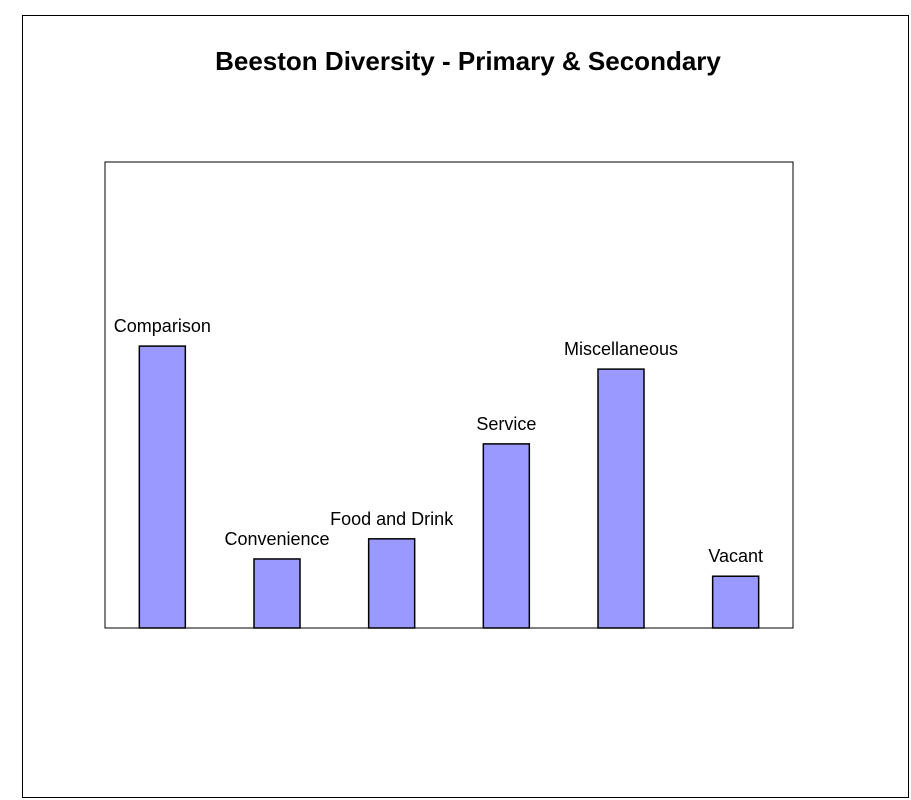  What do you see at coordinates (621, 498) in the screenshot?
I see `bar-miscellaneous` at bounding box center [621, 498].